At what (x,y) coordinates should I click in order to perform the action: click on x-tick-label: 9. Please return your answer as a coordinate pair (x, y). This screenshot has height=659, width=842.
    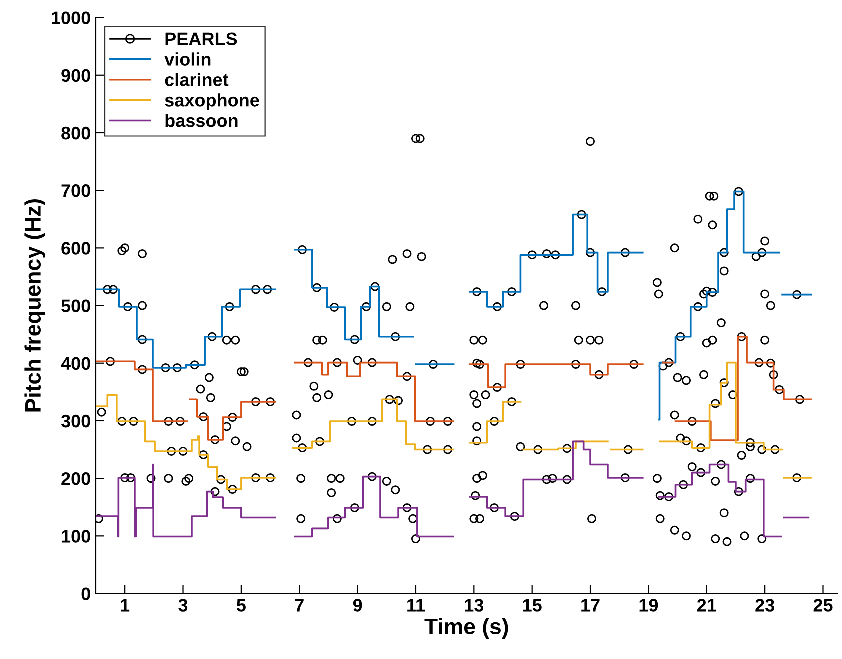
    Looking at the image, I should click on (357, 605).